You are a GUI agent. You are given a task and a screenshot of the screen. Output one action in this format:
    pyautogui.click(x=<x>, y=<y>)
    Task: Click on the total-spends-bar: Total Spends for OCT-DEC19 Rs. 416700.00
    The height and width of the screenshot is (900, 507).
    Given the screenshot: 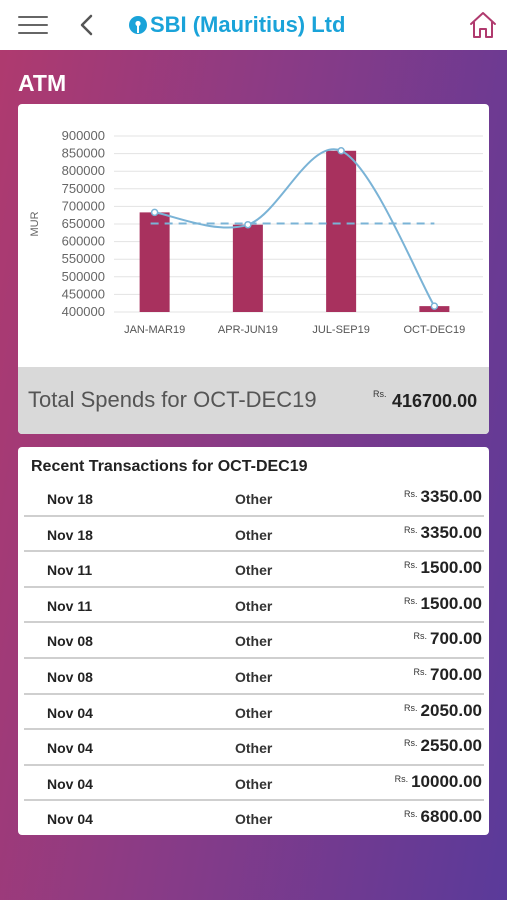 What is the action you would take?
    pyautogui.click(x=253, y=400)
    